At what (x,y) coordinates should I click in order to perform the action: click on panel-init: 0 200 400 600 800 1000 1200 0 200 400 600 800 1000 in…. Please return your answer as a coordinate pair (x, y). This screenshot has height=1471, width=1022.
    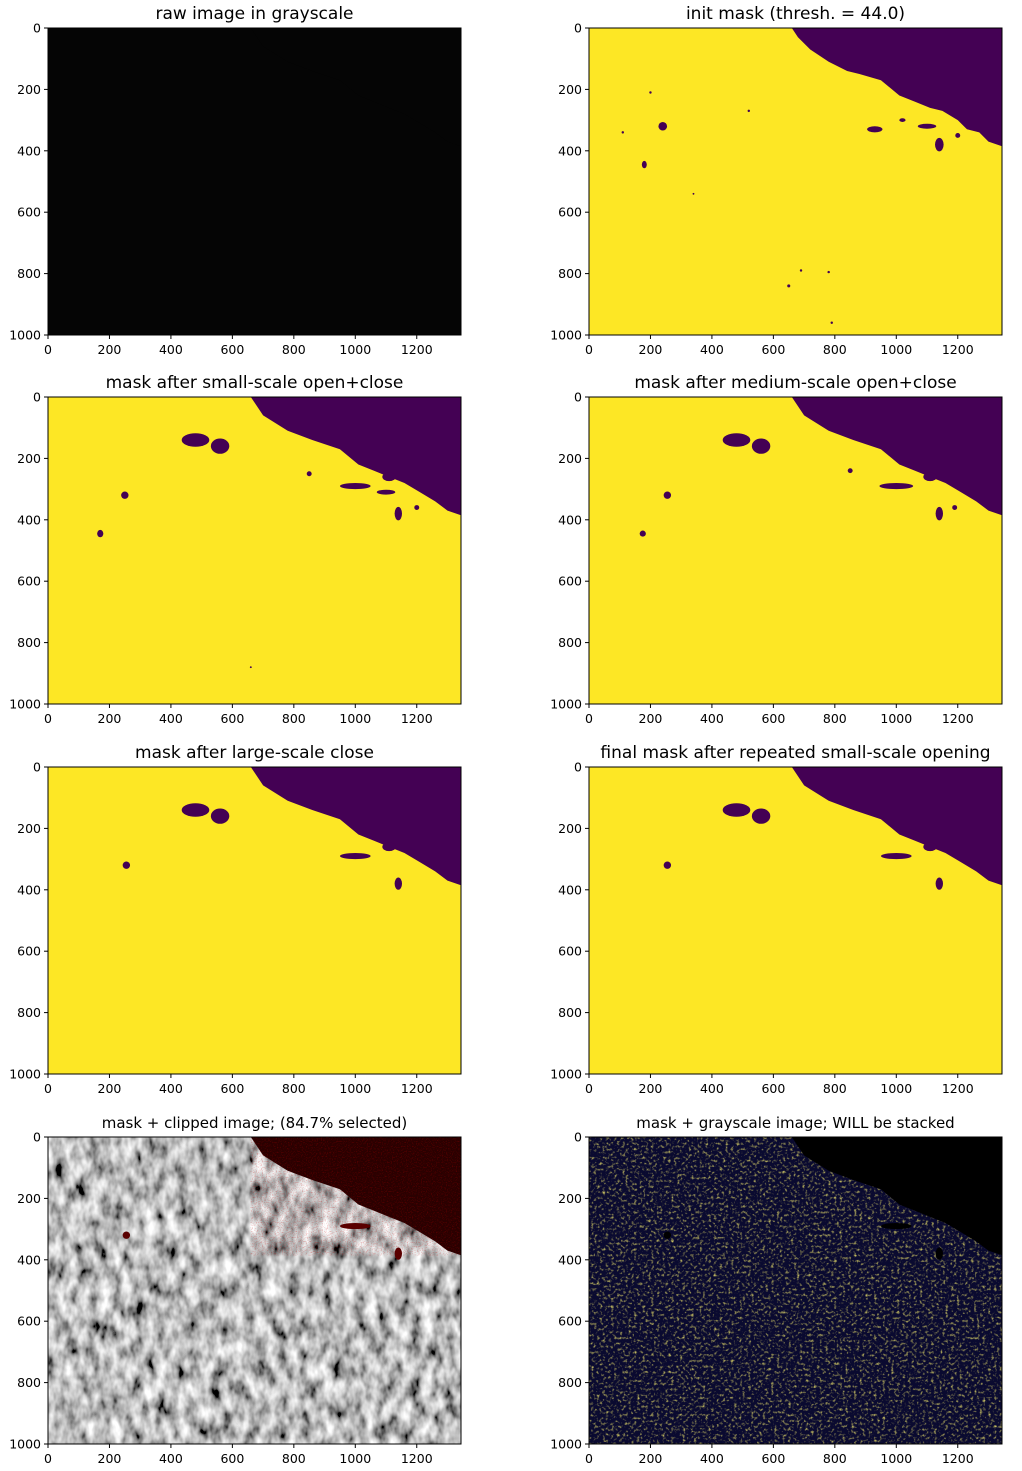
    Looking at the image, I should click on (776, 180).